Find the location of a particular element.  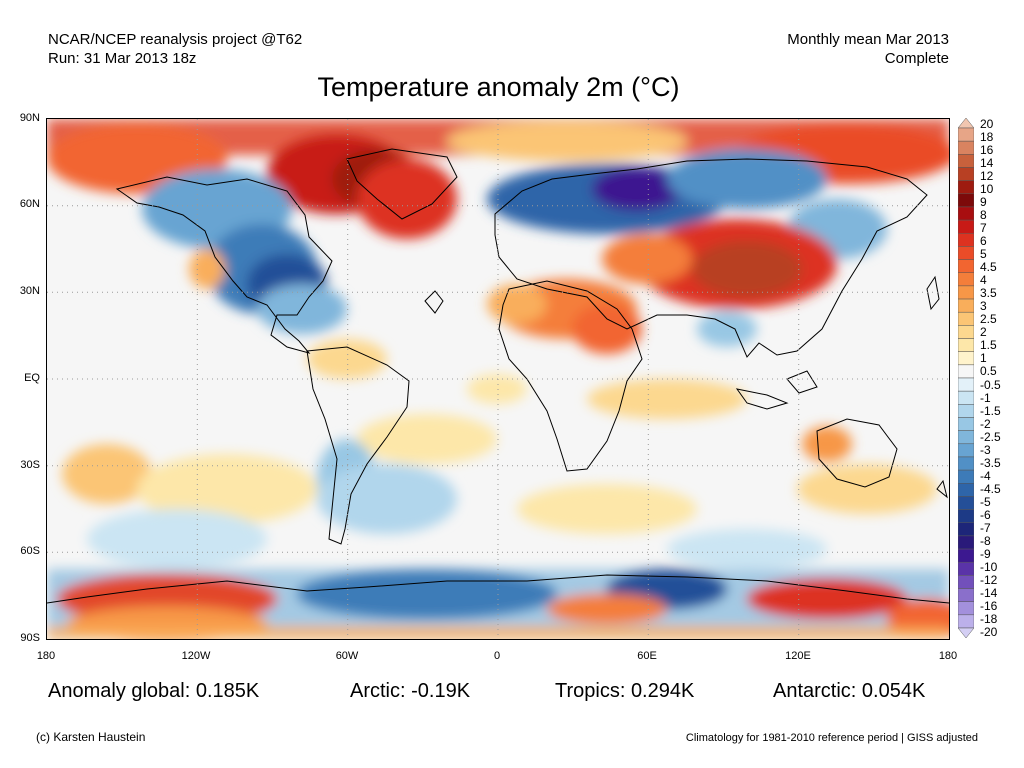

colorbar-level-label: 0.5 is located at coordinates (988, 371).